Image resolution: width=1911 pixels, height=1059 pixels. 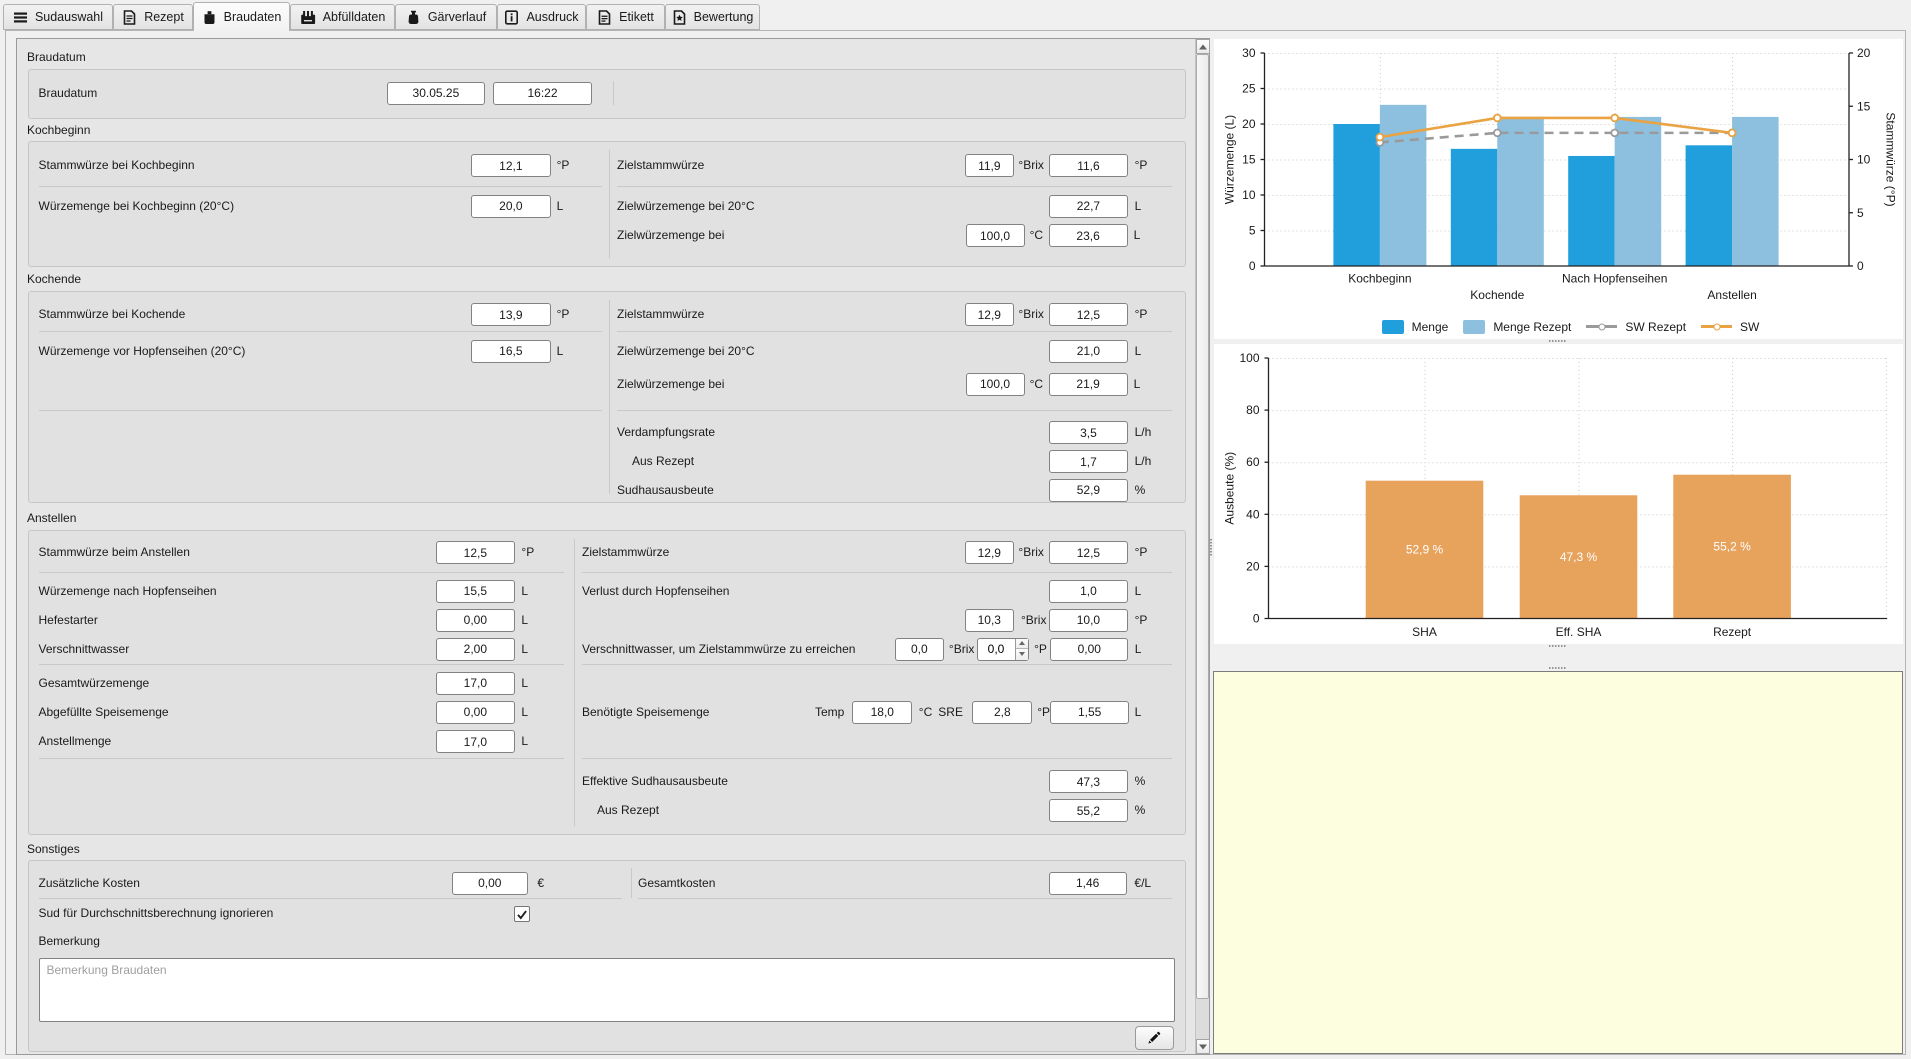 I want to click on zielwuerzemenge-kochbeginn-input, so click(x=1088, y=235).